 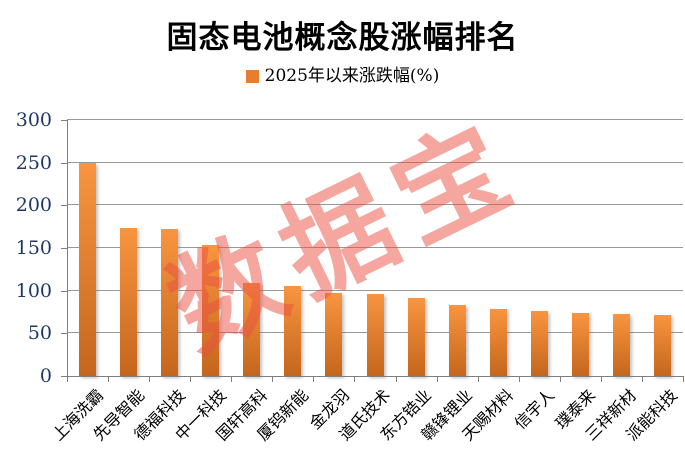 What do you see at coordinates (211, 310) in the screenshot?
I see `bar-中一科技` at bounding box center [211, 310].